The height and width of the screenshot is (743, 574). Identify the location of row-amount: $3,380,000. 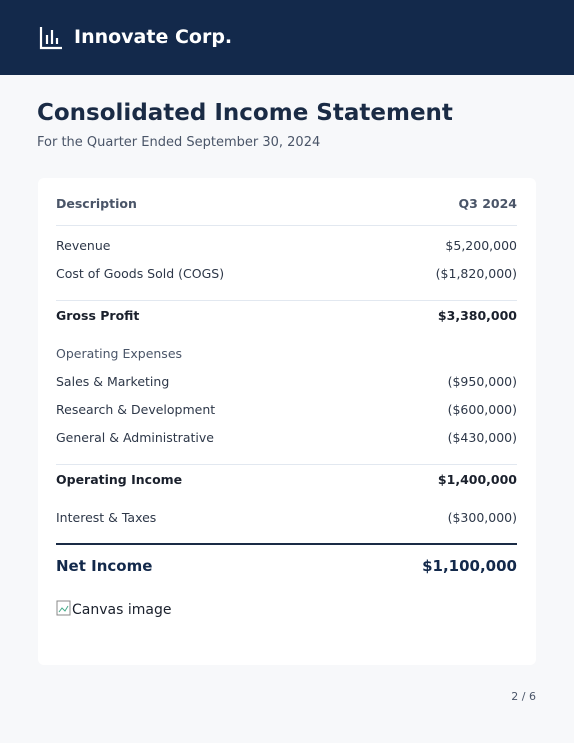
(477, 315).